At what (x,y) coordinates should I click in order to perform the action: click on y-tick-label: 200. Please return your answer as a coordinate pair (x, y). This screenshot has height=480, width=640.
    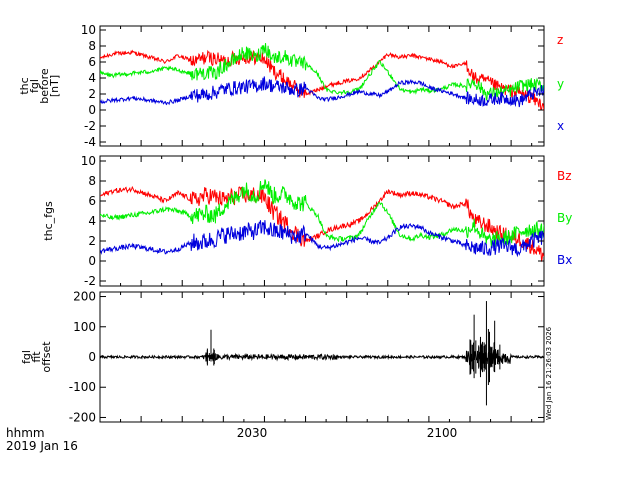
    Looking at the image, I should click on (84, 297).